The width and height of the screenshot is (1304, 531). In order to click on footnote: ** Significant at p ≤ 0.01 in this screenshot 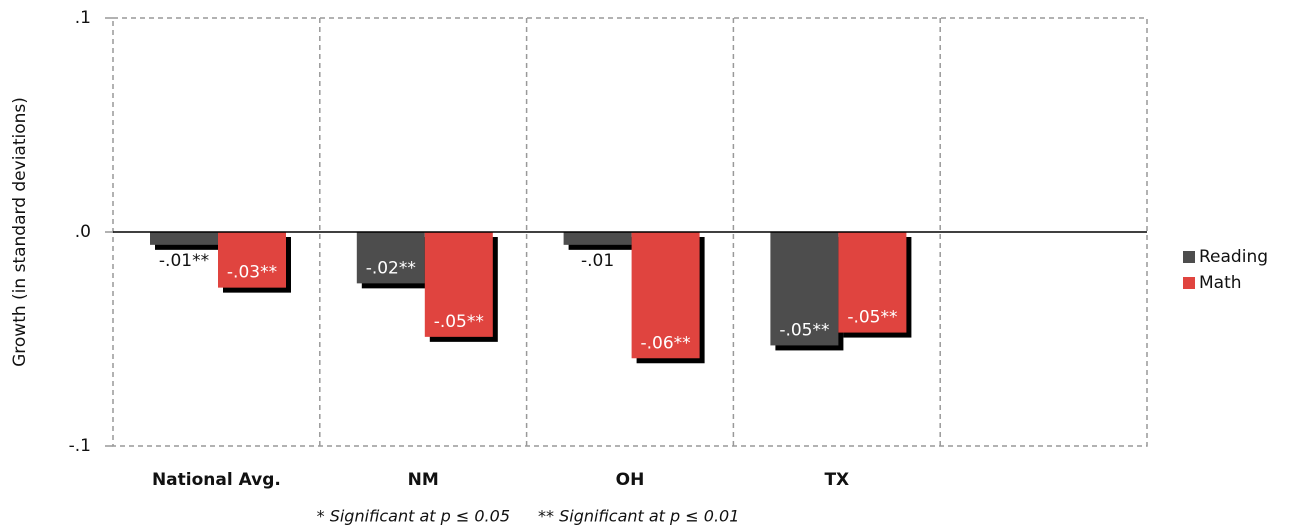, I will do `click(638, 516)`.